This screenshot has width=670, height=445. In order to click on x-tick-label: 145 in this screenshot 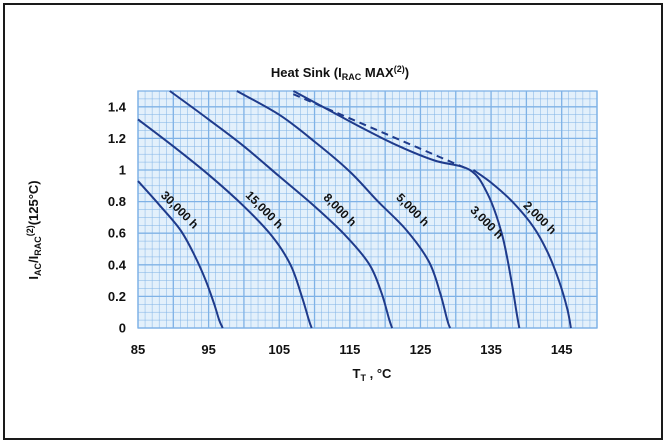, I will do `click(562, 349)`.